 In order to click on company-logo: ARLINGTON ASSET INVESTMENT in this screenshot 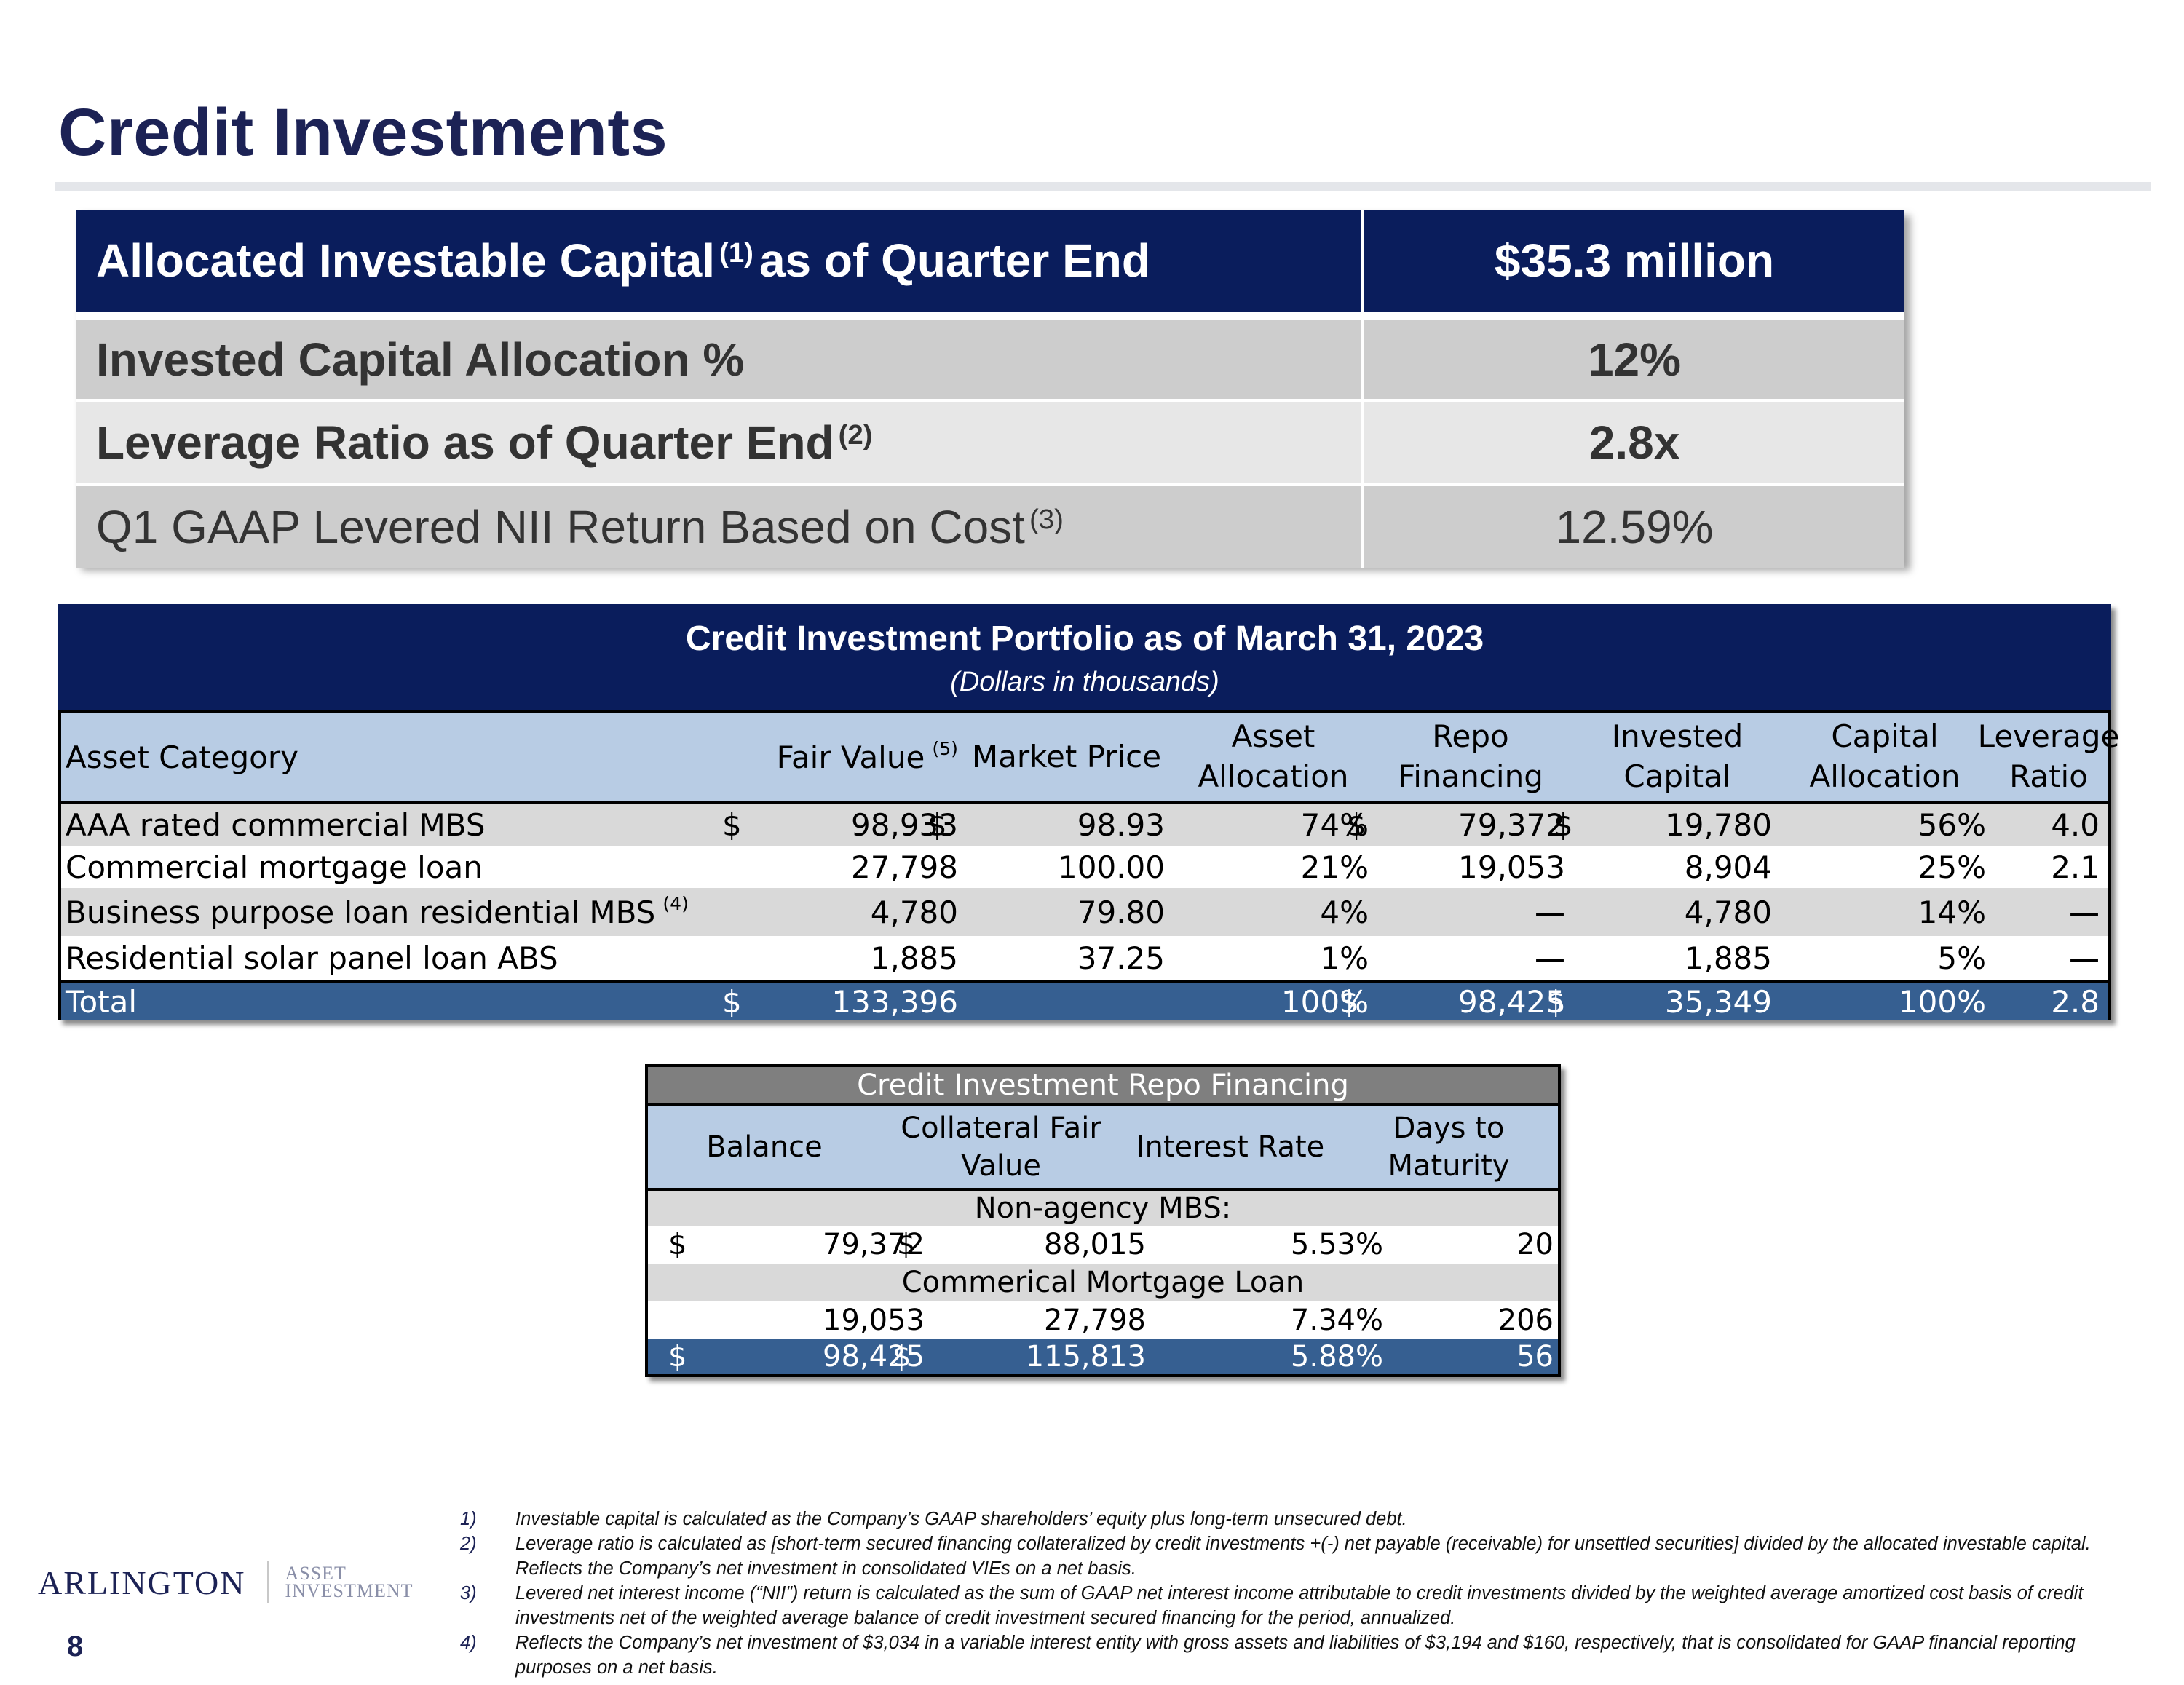, I will do `click(226, 1582)`.